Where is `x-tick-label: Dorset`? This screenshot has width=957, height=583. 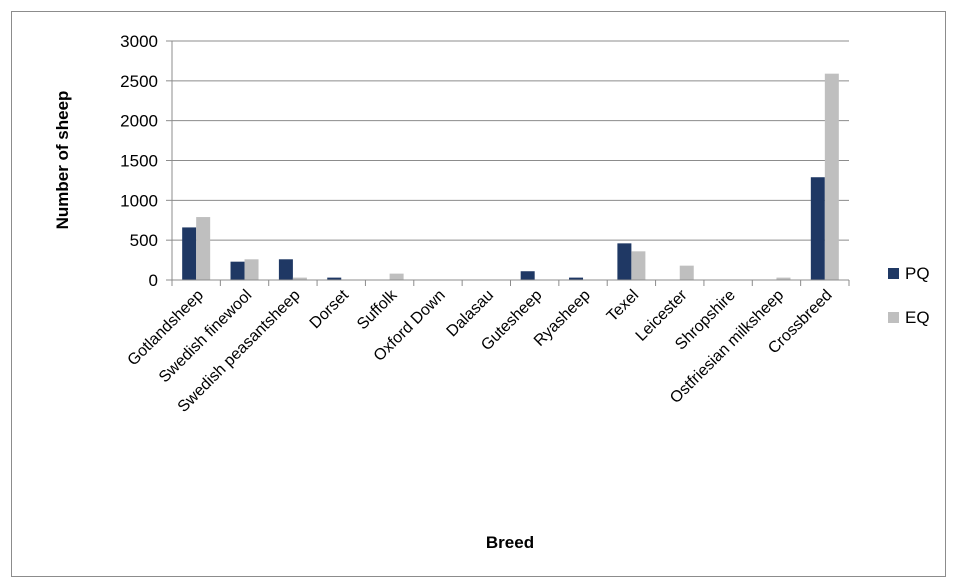 x-tick-label: Dorset is located at coordinates (330, 309).